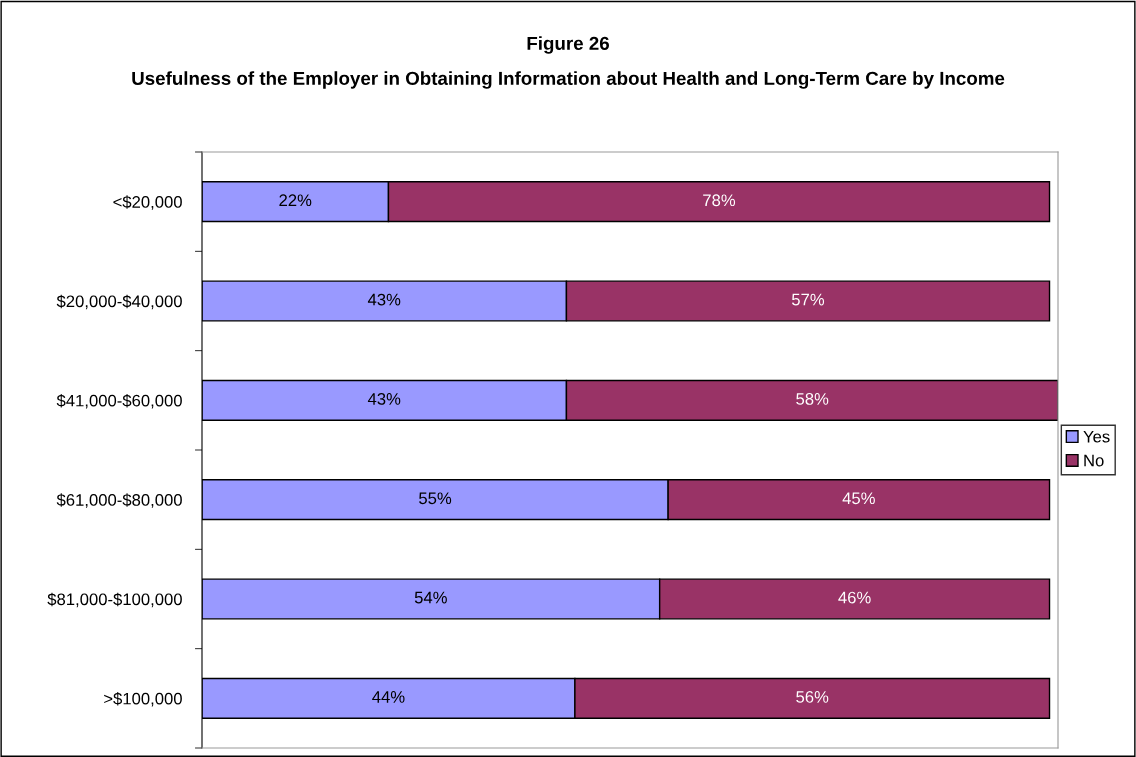 The height and width of the screenshot is (757, 1136). I want to click on legend-label: No, so click(1094, 460).